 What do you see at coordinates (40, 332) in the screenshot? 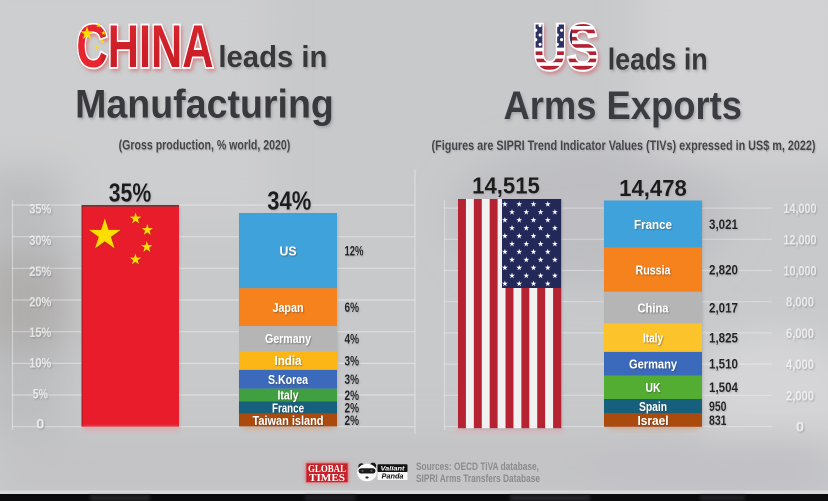
I see `svg-text: 15%` at bounding box center [40, 332].